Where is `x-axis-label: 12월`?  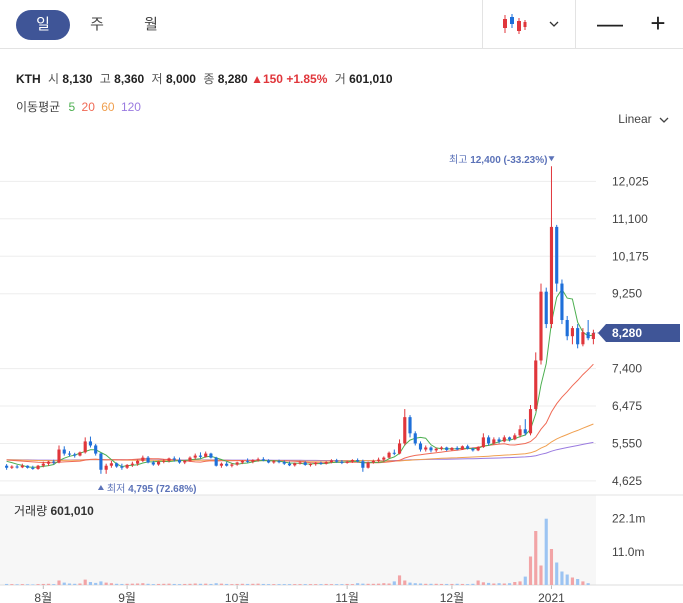 x-axis-label: 12월 is located at coordinates (452, 597).